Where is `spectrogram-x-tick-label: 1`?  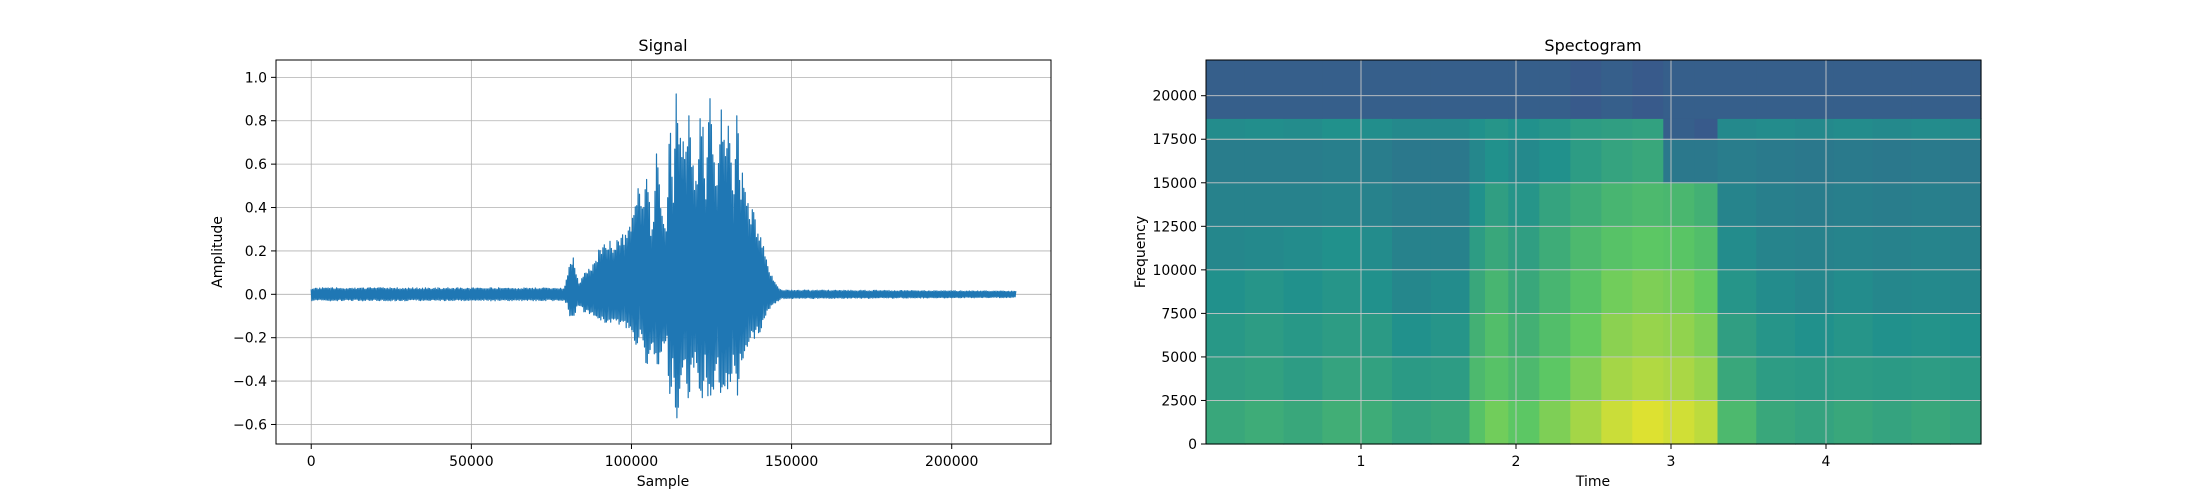
spectrogram-x-tick-label: 1 is located at coordinates (1361, 462).